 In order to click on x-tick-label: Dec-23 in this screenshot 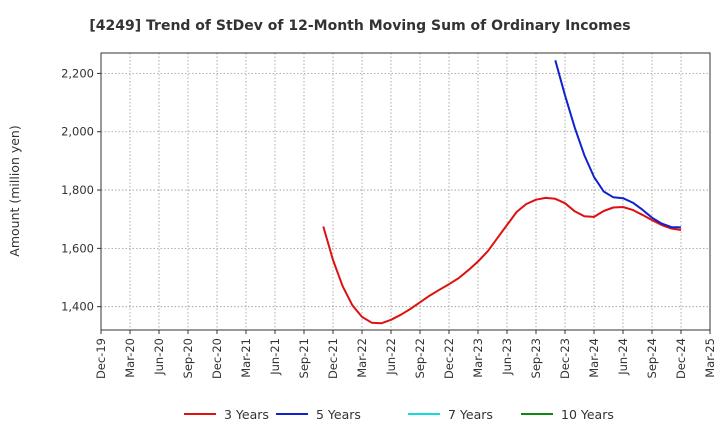, I will do `click(565, 358)`.